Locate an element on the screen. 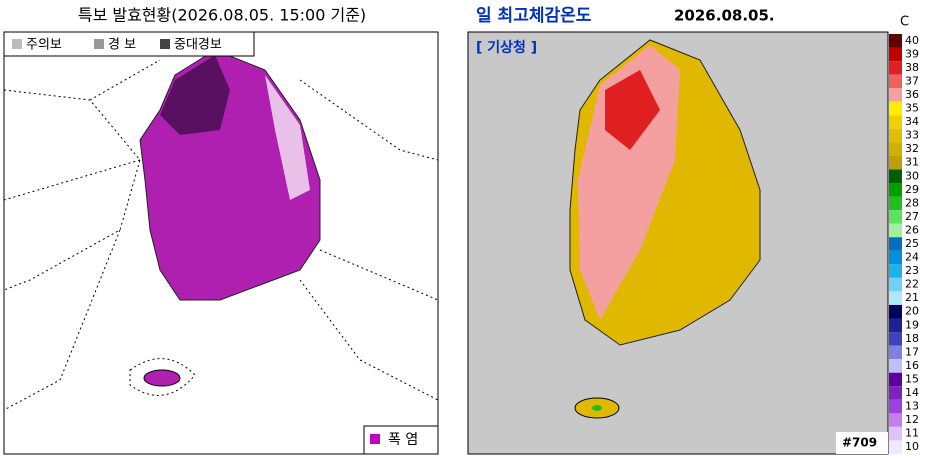 This screenshot has width=940, height=460. legend-label: 중대경보 is located at coordinates (198, 45).